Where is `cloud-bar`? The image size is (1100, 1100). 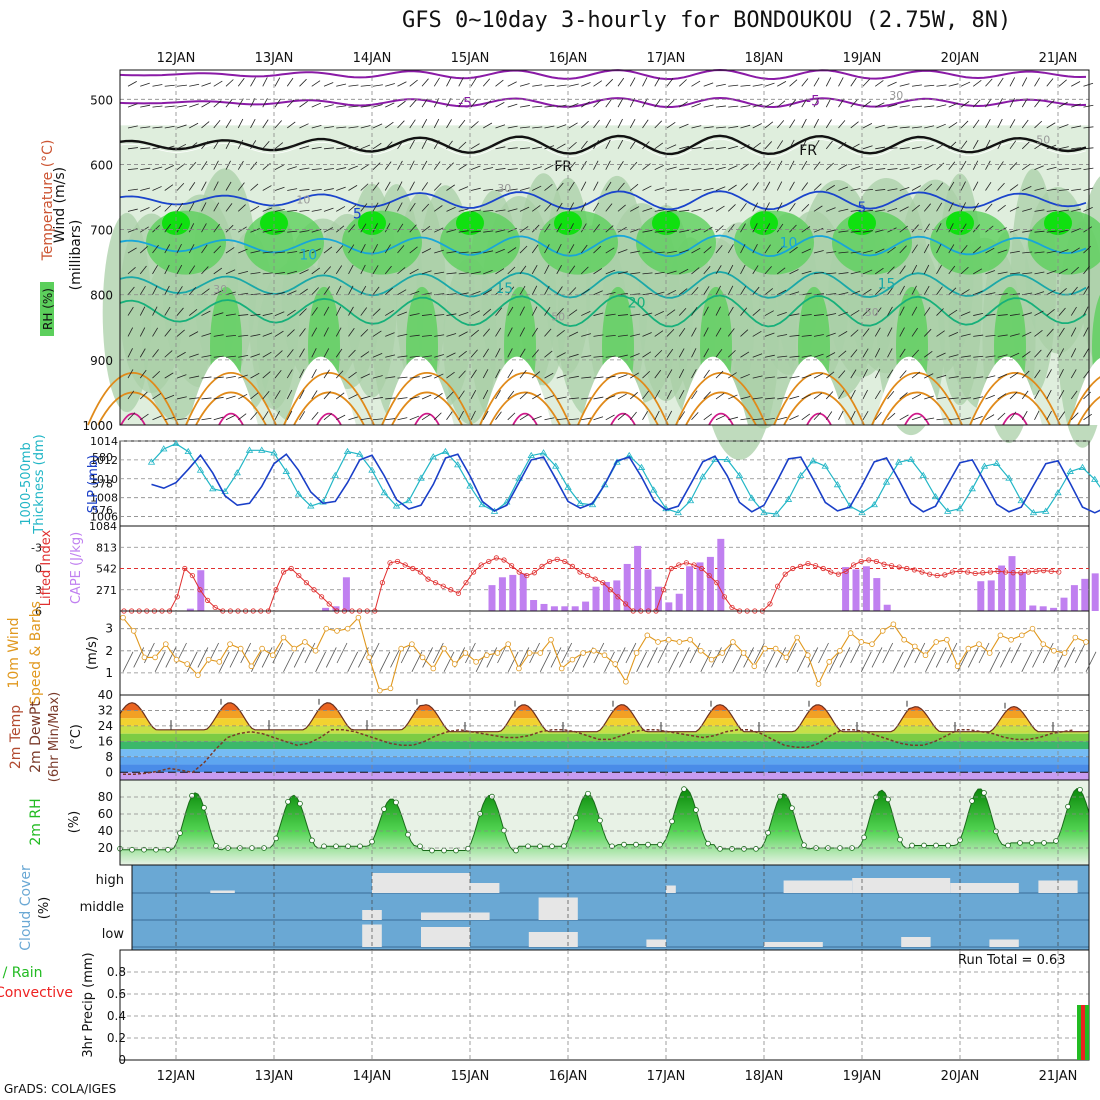
cloud-bar is located at coordinates (553, 939).